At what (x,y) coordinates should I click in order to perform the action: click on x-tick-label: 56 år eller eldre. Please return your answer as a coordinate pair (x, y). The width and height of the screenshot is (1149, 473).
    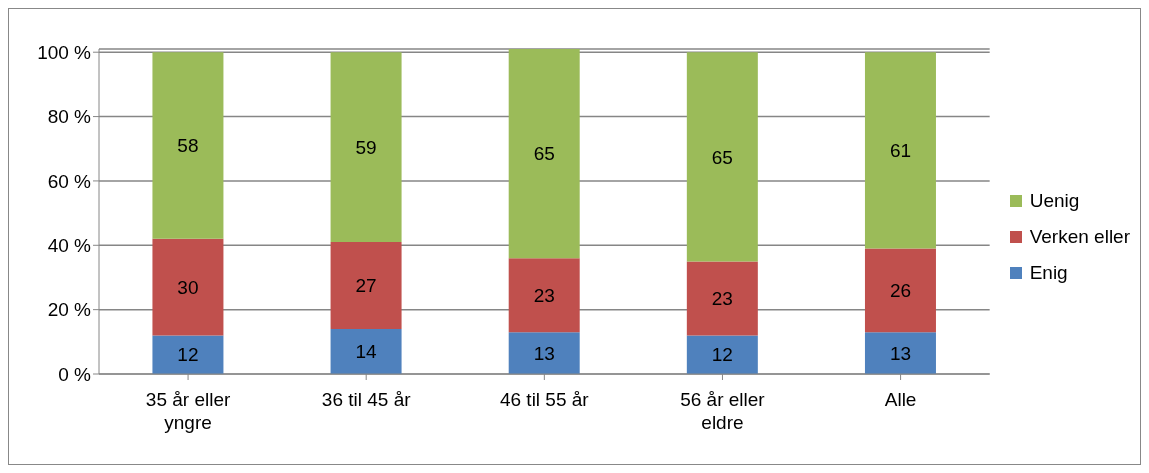
    Looking at the image, I should click on (723, 411).